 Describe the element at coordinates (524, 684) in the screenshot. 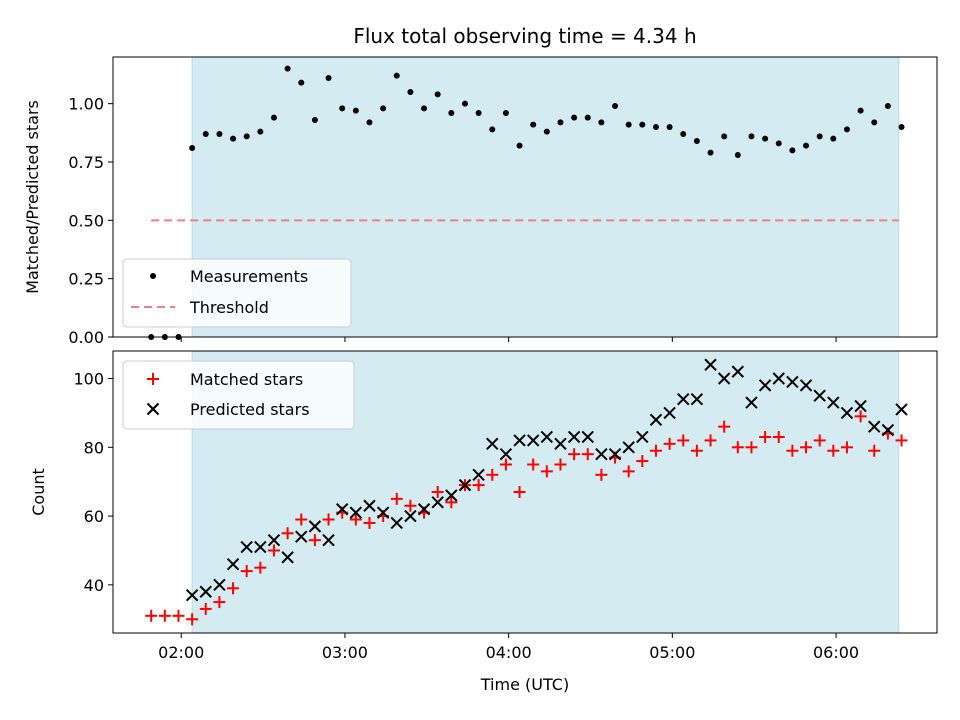

I see `x-axis-label: Time (UTC)` at that location.